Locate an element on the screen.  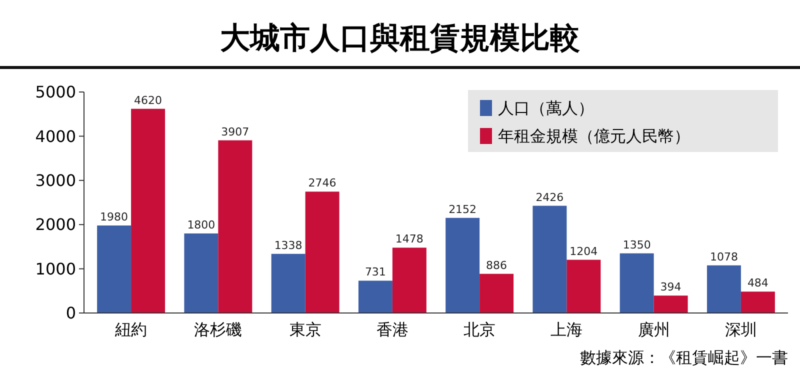
y-tick-label: 2000 is located at coordinates (55, 224).